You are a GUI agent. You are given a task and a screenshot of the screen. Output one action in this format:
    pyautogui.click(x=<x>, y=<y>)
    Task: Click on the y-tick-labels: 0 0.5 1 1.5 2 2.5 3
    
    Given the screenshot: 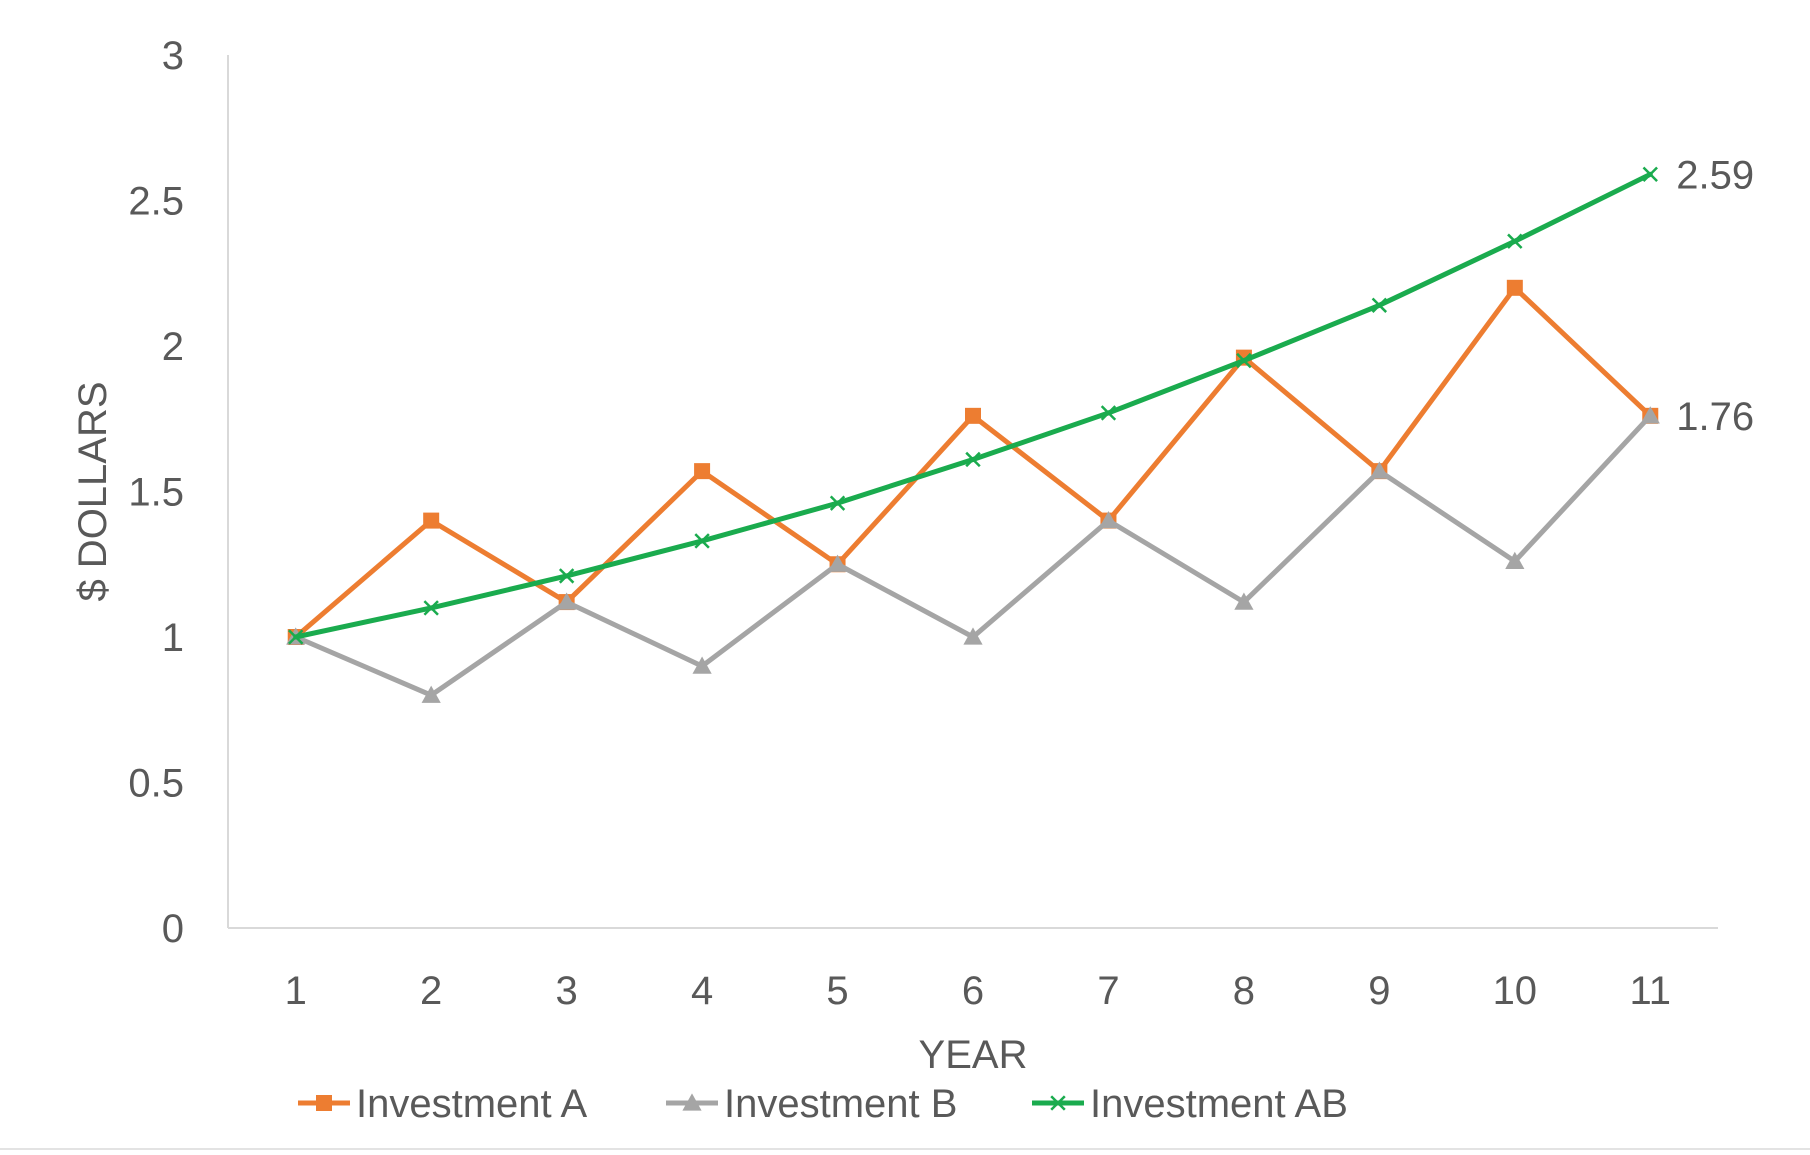 What is the action you would take?
    pyautogui.click(x=156, y=492)
    